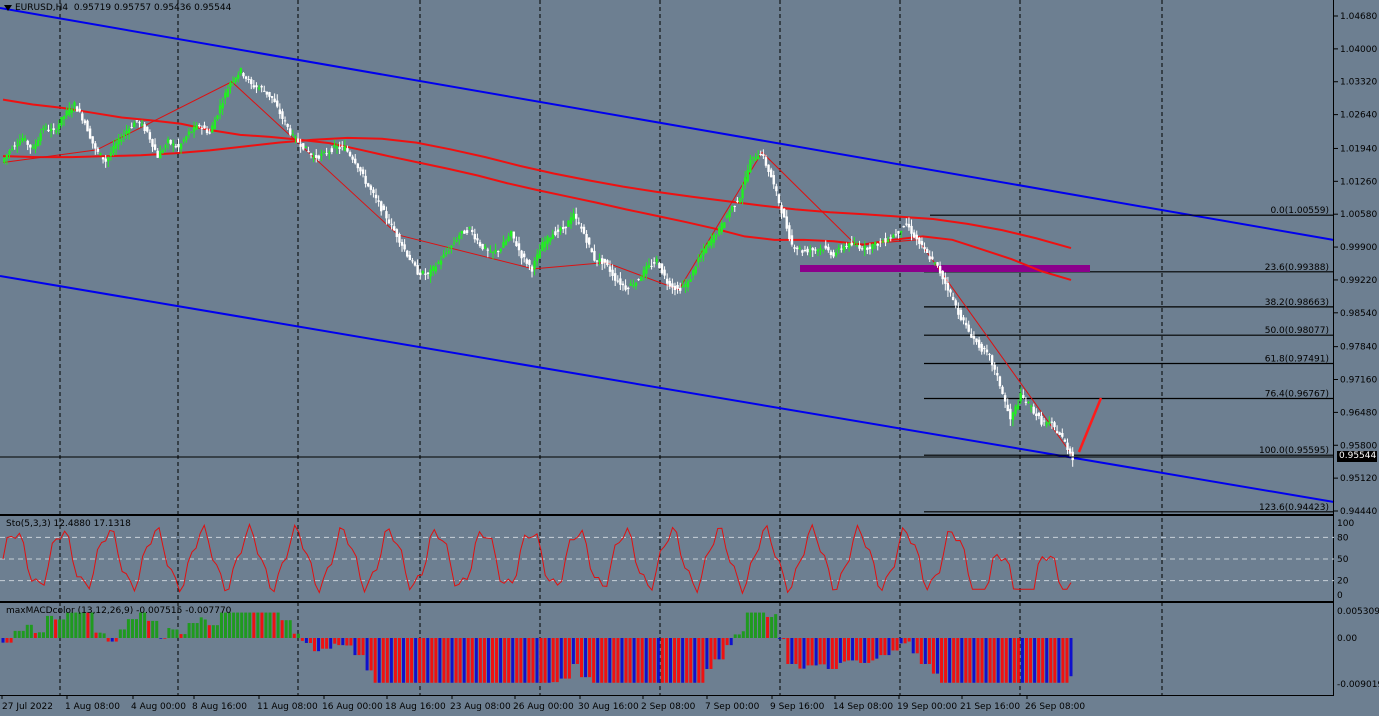 Image resolution: width=1379 pixels, height=716 pixels. I want to click on time-tick-label: 9 Sep 16:00, so click(797, 707).